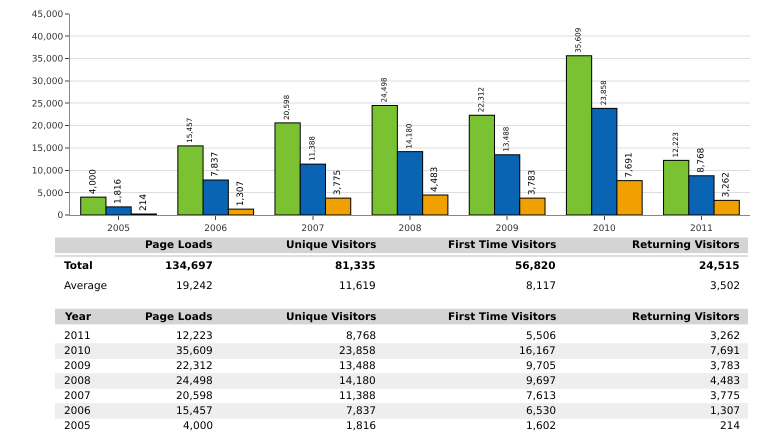 Image resolution: width=775 pixels, height=433 pixels. Describe the element at coordinates (194, 286) in the screenshot. I see `text: 19,242` at that location.